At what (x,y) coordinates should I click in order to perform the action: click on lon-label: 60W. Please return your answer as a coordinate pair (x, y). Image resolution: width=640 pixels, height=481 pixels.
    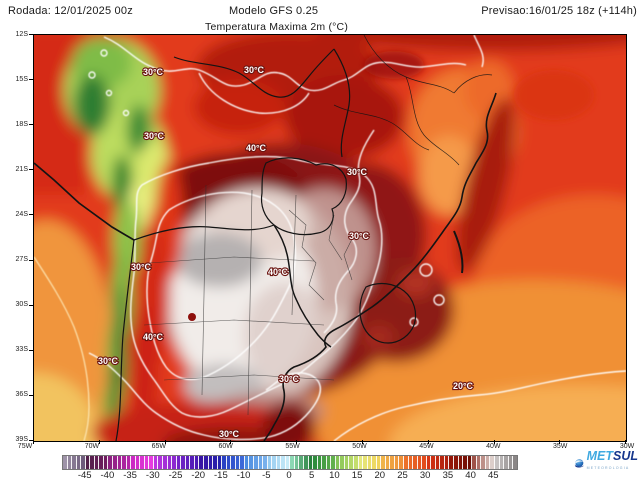
    Looking at the image, I should click on (225, 446).